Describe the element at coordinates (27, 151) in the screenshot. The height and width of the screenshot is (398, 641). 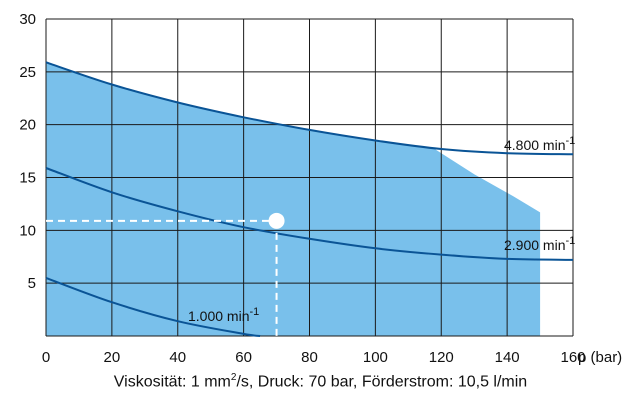
I see `y-ticks: 5 10 15 20 25 30` at that location.